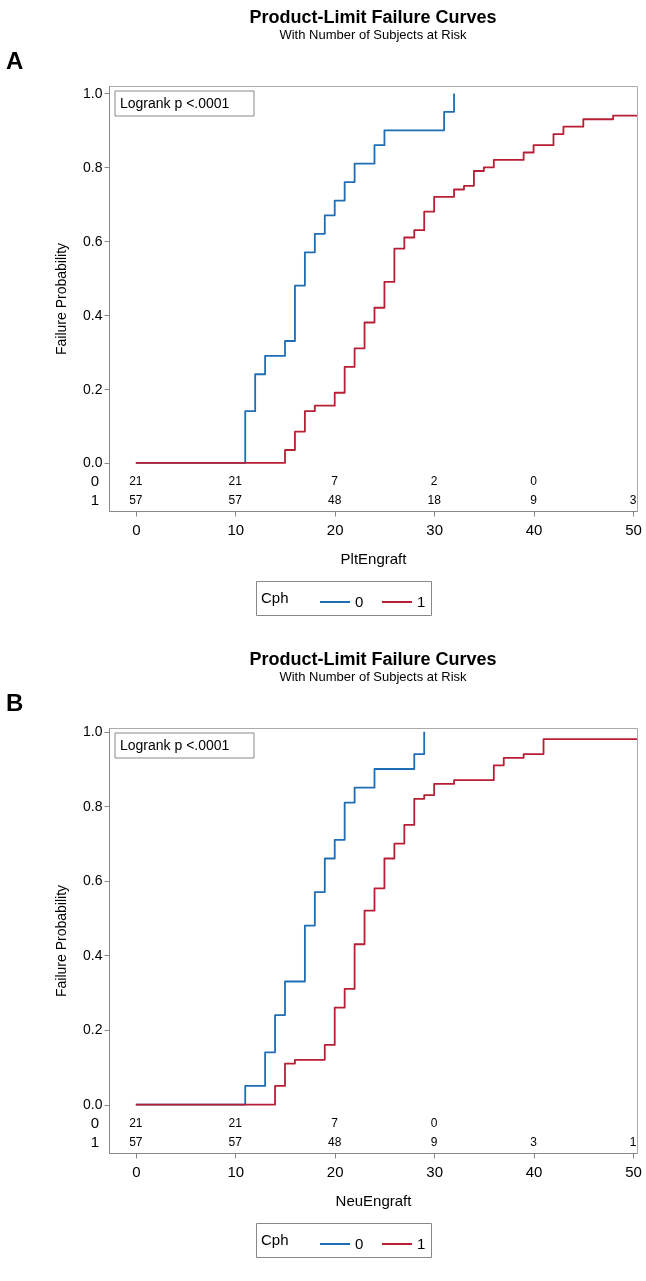 Image resolution: width=646 pixels, height=1281 pixels. I want to click on annotation: 18, so click(434, 500).